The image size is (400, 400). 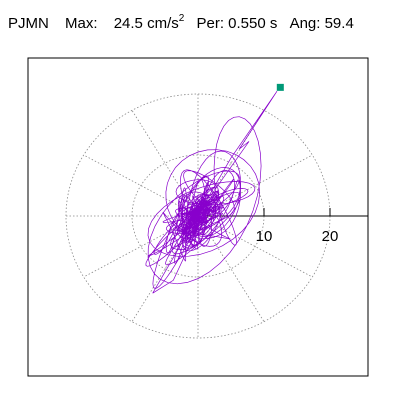 I want to click on peak-marker, so click(x=280, y=87).